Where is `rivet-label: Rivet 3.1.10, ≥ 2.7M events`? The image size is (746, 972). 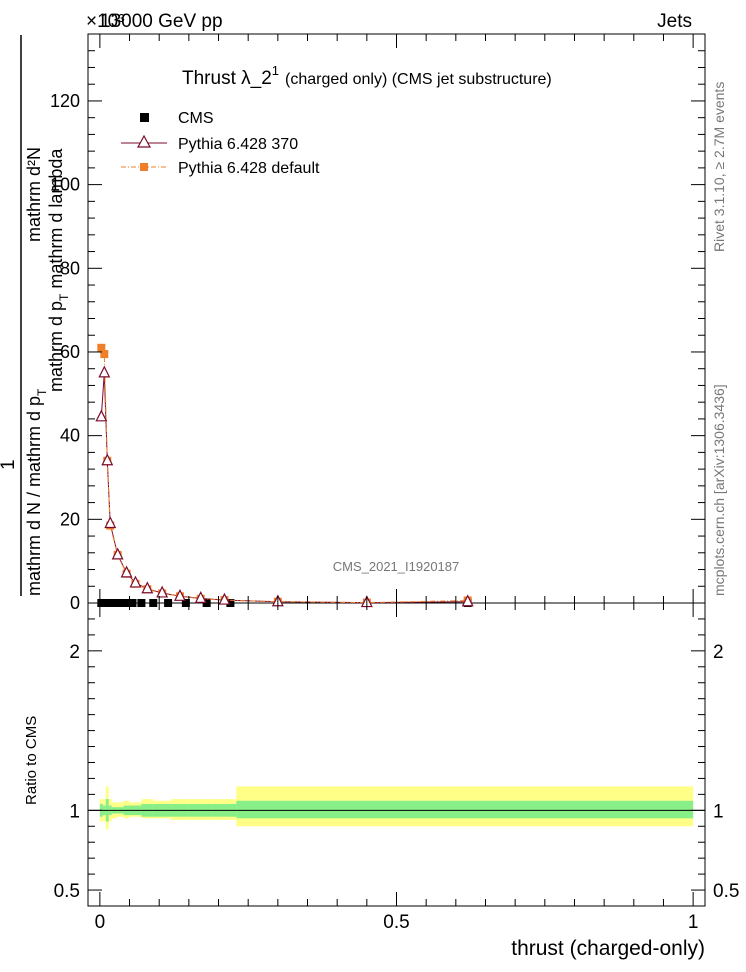 rivet-label: Rivet 3.1.10, ≥ 2.7M events is located at coordinates (719, 167).